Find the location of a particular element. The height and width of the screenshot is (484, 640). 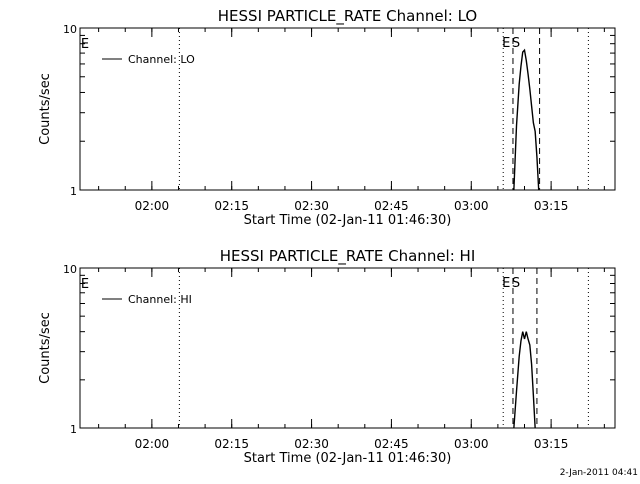

footer-timestamp: 2-Jan-2011 04:41 is located at coordinates (599, 473).